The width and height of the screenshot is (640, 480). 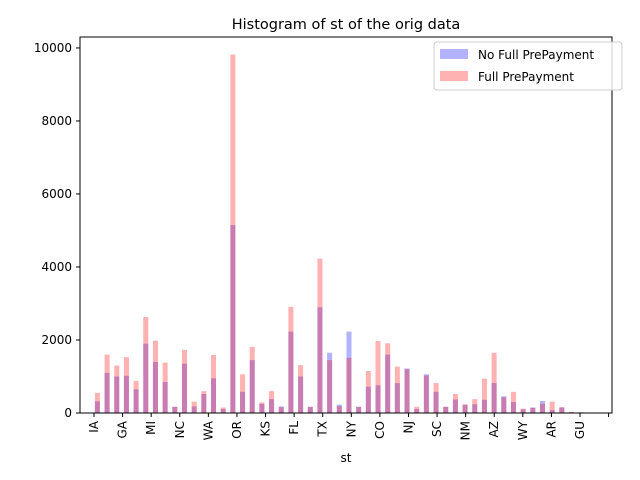 I want to click on x-tick-label: NJ, so click(x=408, y=427).